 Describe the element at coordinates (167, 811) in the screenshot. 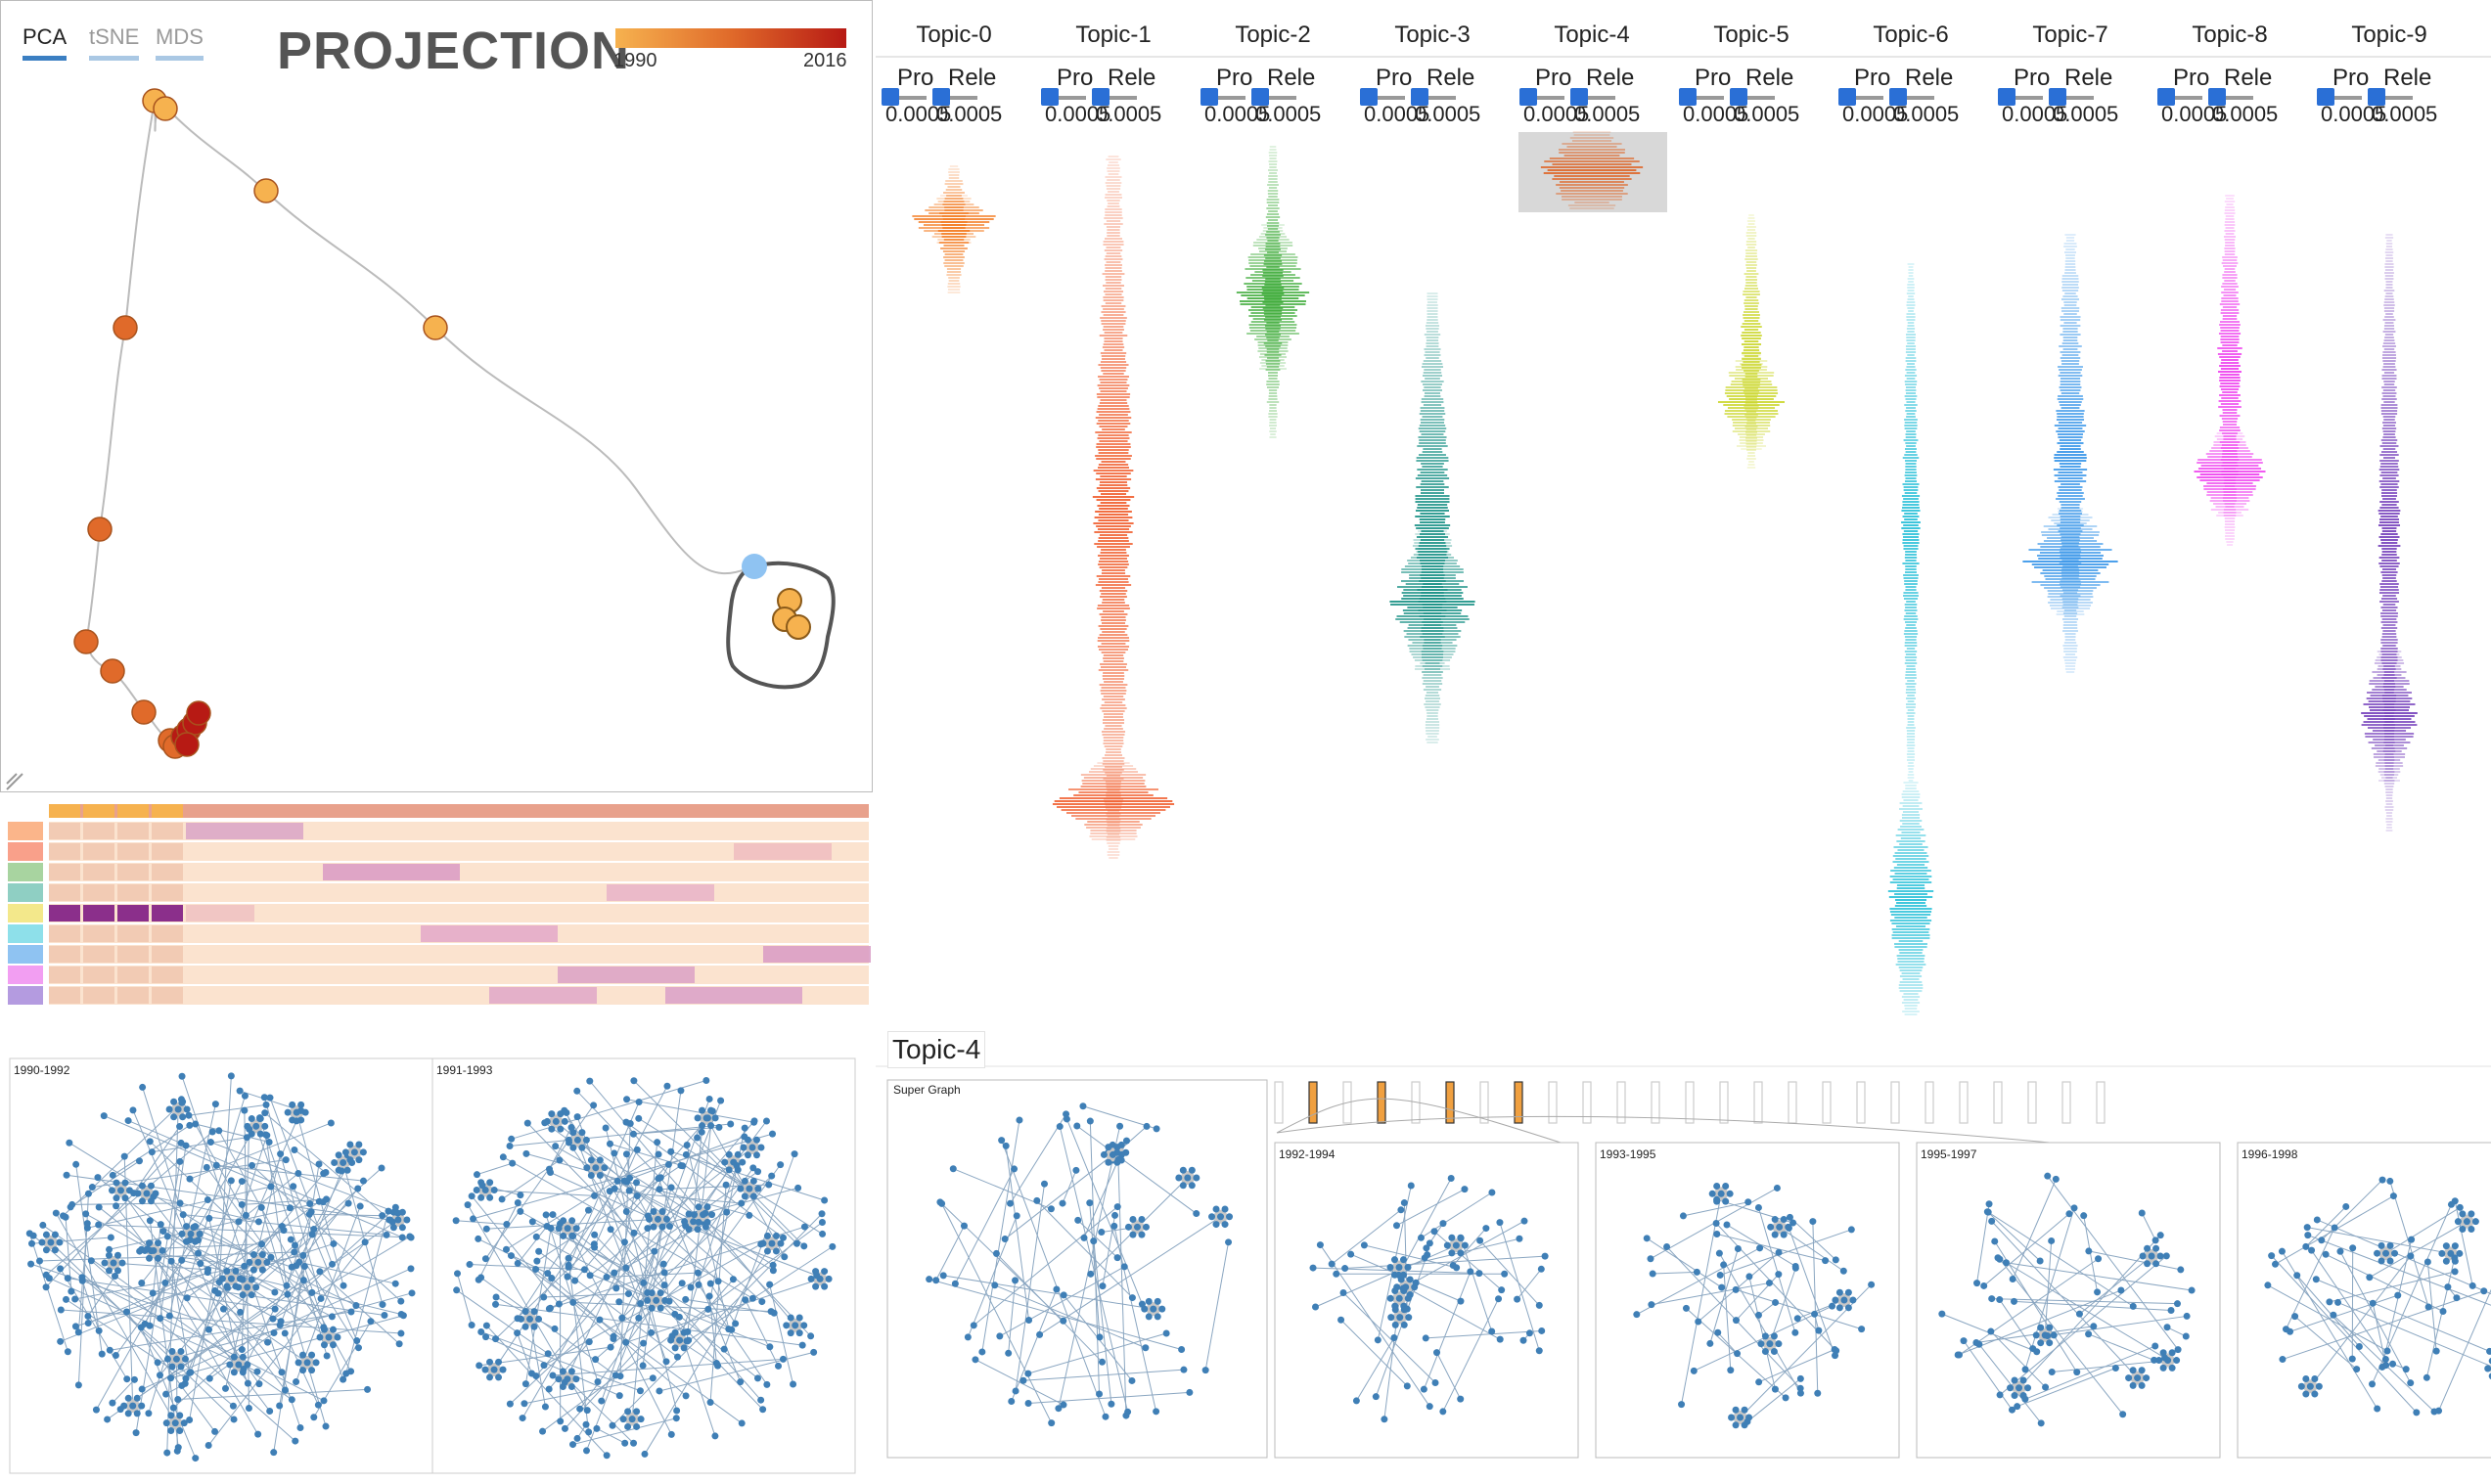

I see `heatmap-year-cell` at that location.